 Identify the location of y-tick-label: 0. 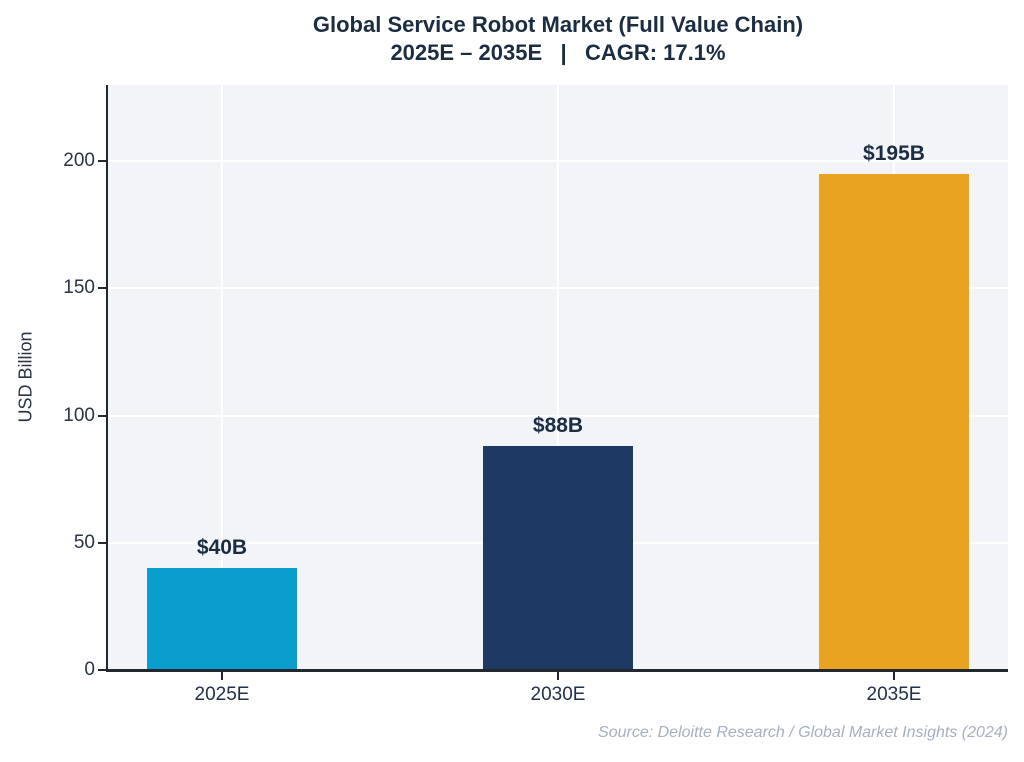
(89, 669).